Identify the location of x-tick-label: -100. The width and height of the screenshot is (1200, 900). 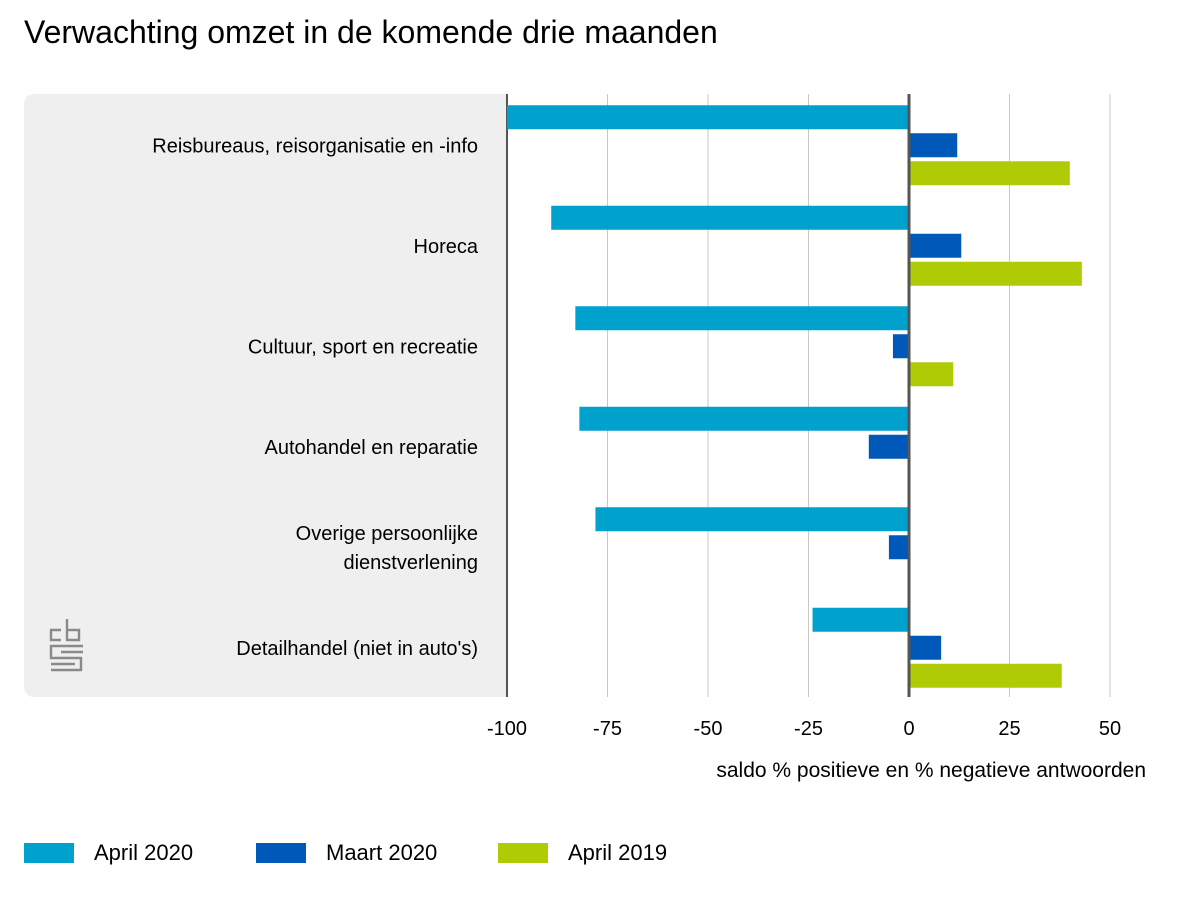
(507, 729).